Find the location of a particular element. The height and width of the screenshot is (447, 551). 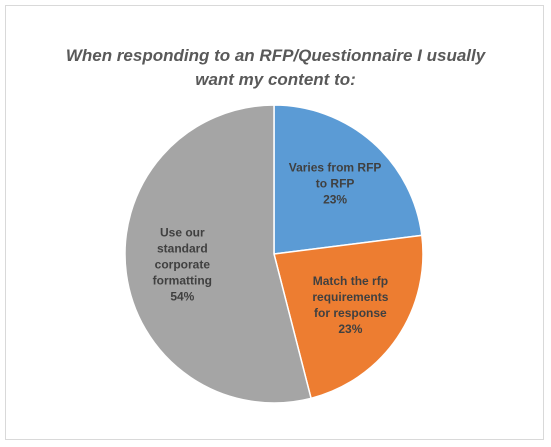

pie-slice-label-line-2-3: formatting is located at coordinates (182, 281).